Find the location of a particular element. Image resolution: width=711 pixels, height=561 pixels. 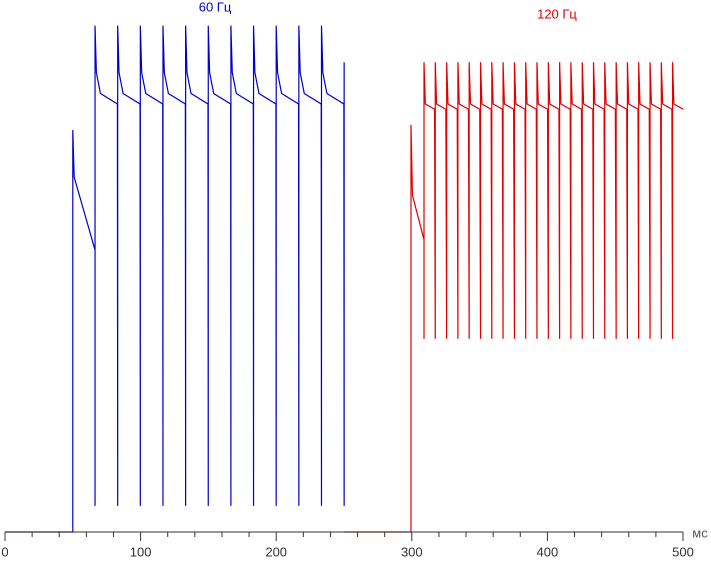

series-label: 60 Гц is located at coordinates (215, 7).